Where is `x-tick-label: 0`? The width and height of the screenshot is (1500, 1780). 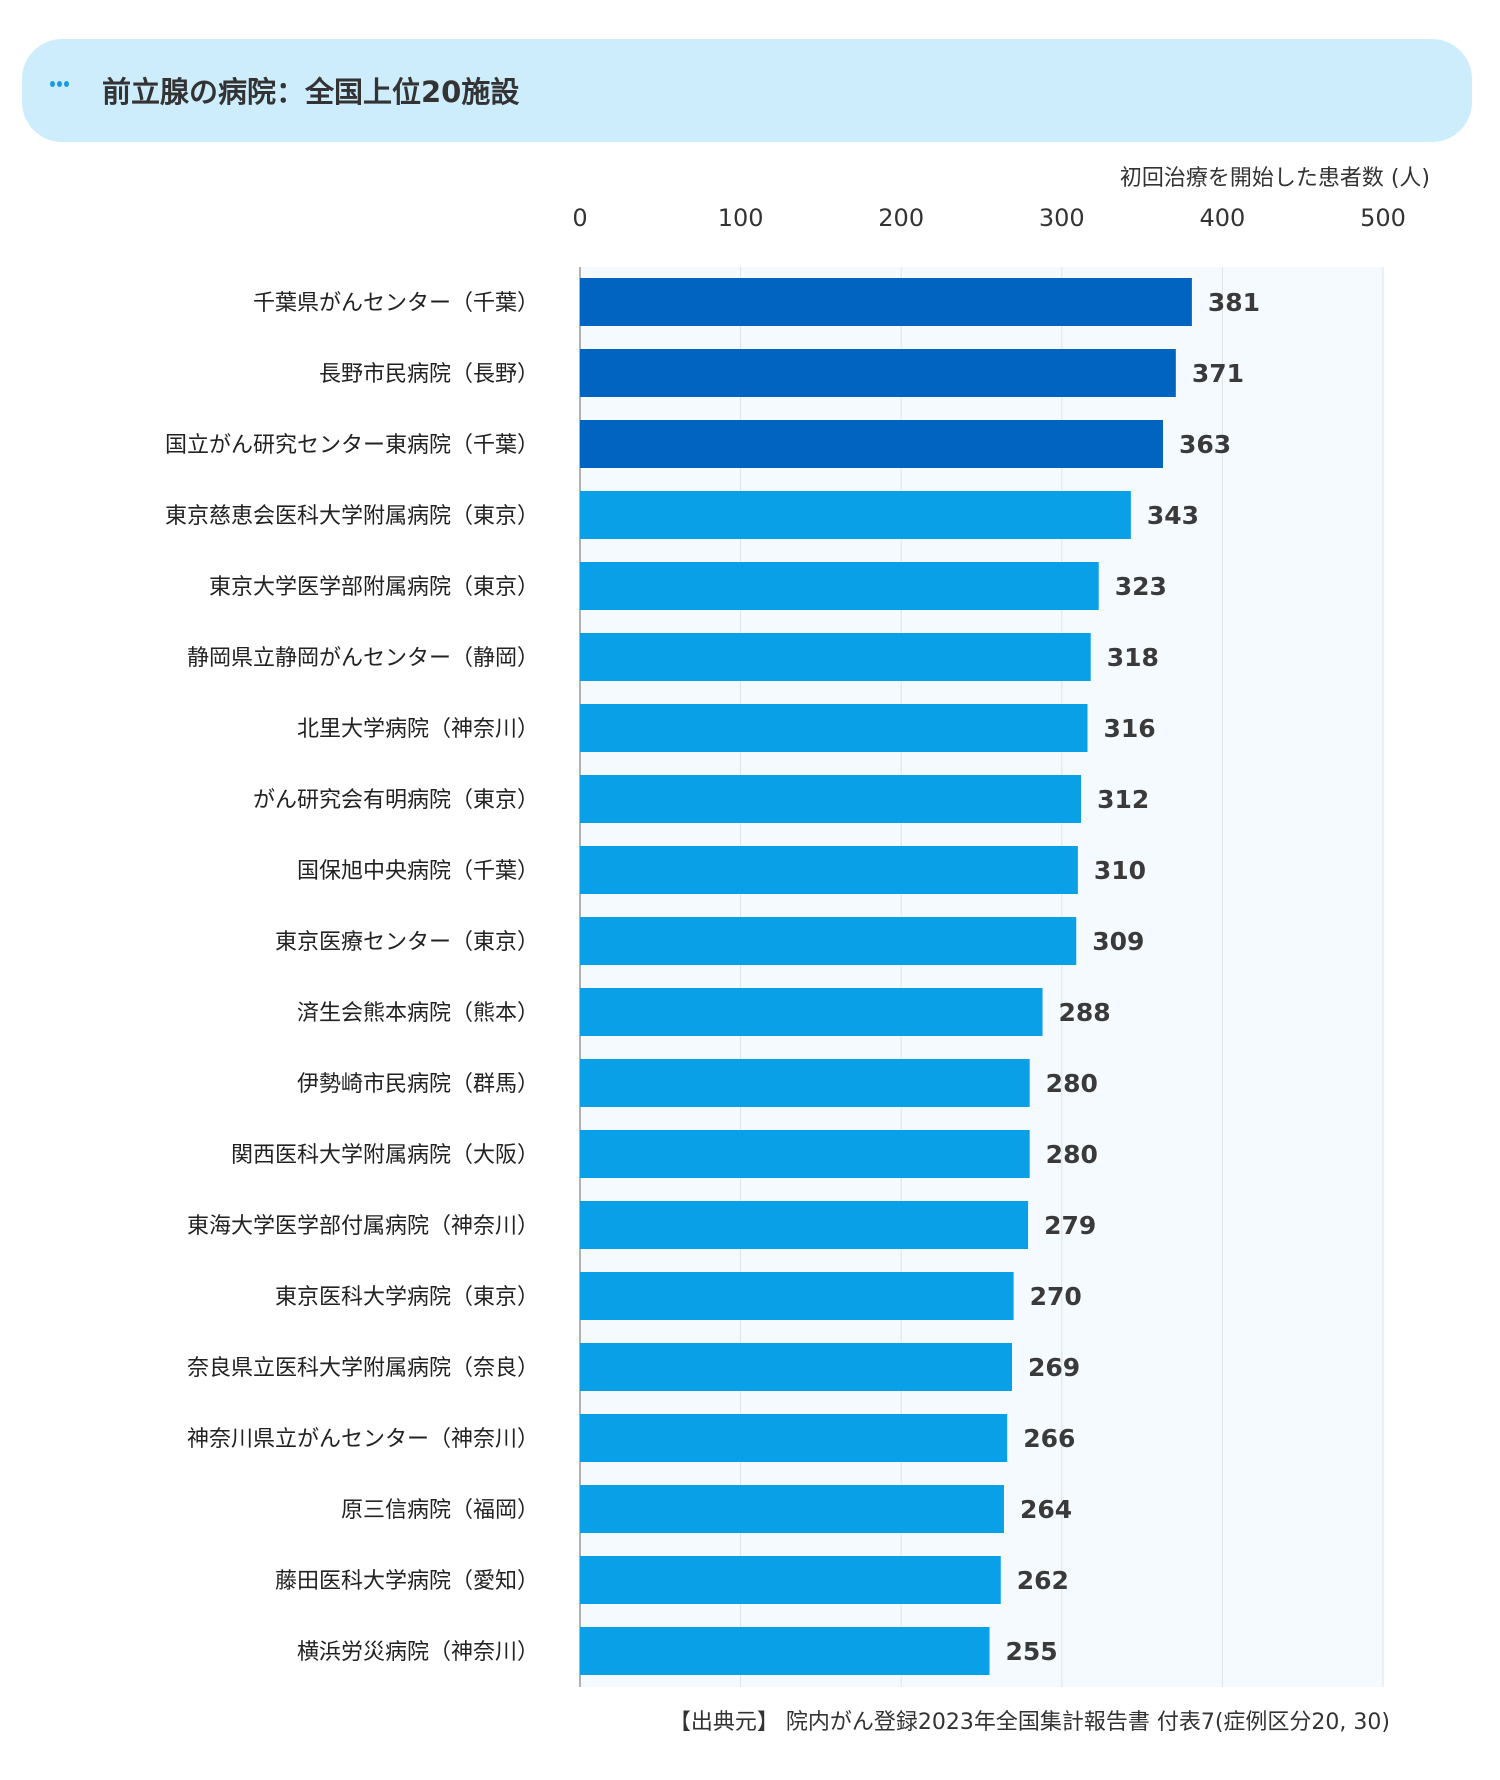
x-tick-label: 0 is located at coordinates (579, 218).